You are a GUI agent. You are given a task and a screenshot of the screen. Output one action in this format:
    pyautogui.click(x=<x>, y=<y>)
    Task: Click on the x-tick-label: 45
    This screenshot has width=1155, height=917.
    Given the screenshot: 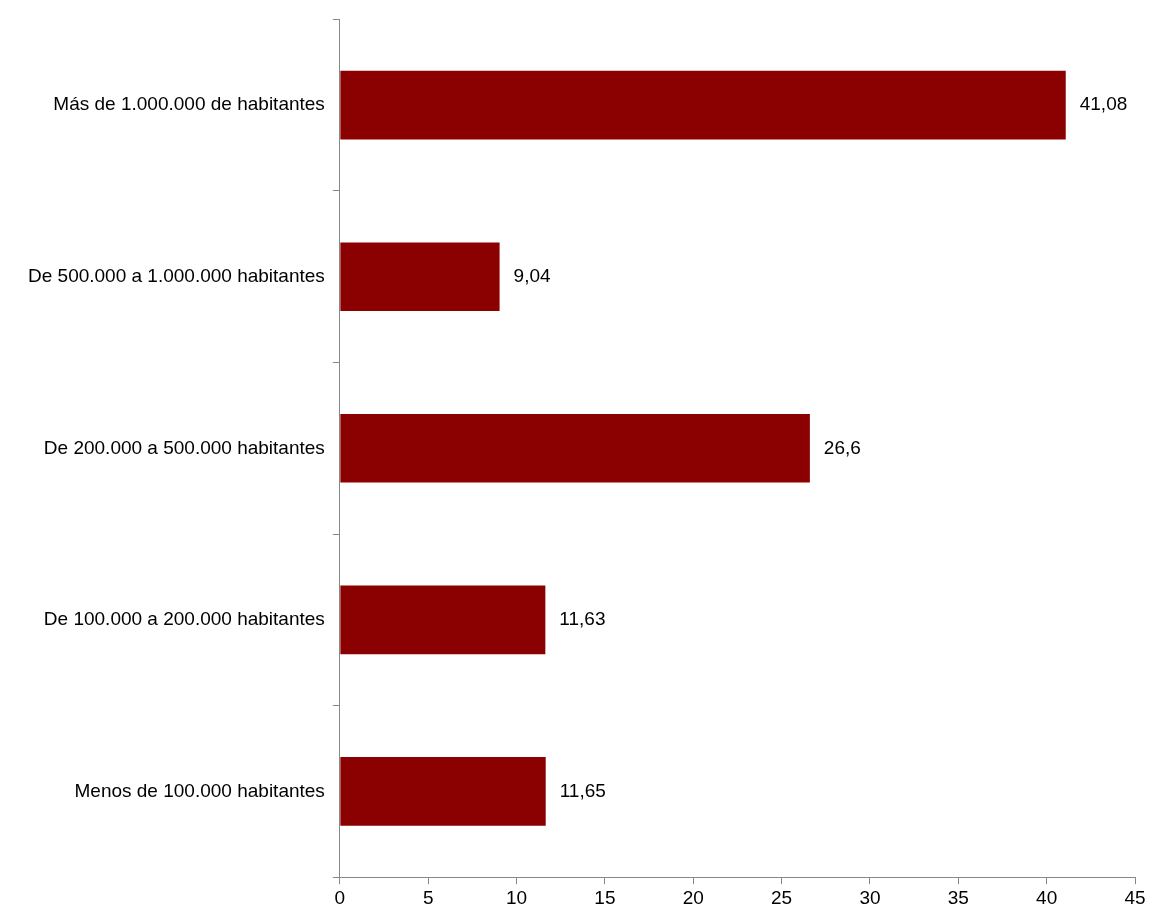 What is the action you would take?
    pyautogui.click(x=1135, y=897)
    